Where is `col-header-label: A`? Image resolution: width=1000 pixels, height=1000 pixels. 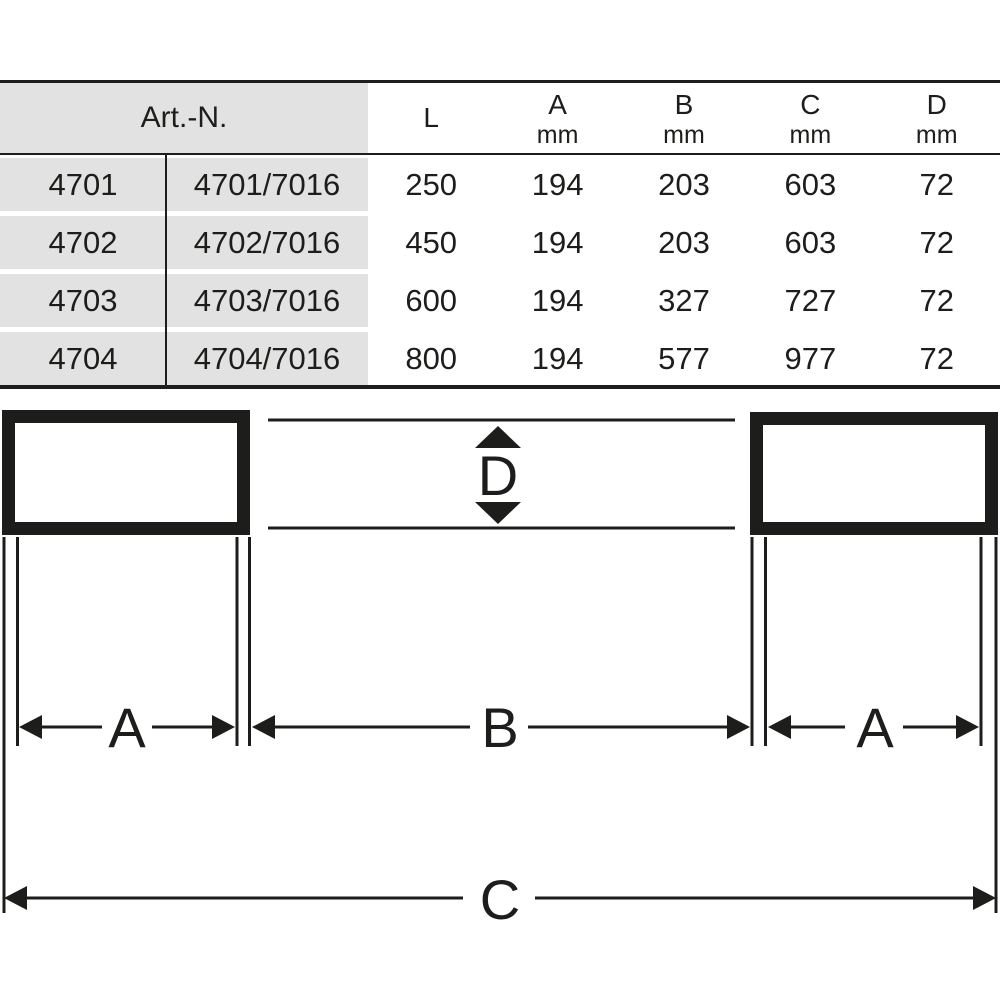
col-header-label: A is located at coordinates (557, 104).